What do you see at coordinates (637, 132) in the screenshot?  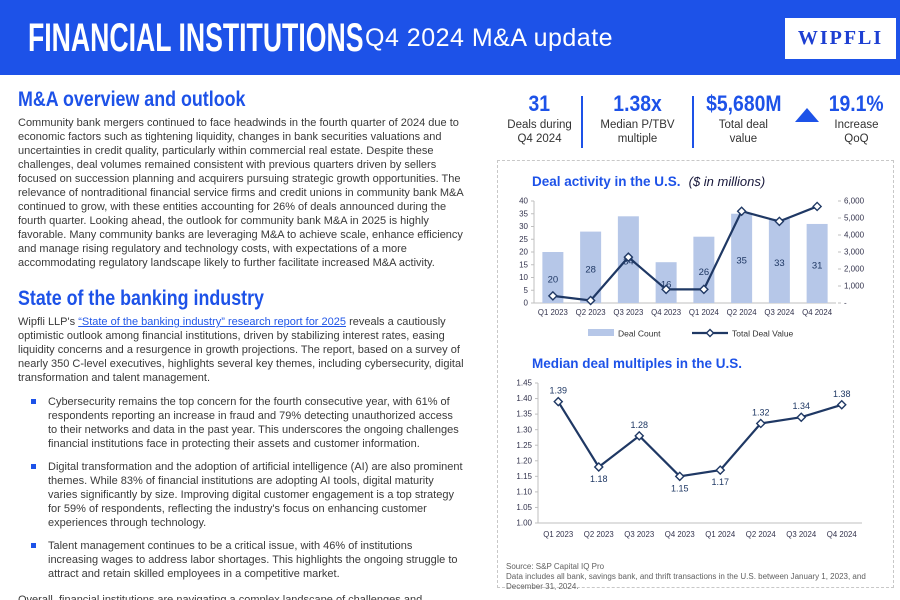 I see `stat-ptbv-label: Median P/TBV multiple` at bounding box center [637, 132].